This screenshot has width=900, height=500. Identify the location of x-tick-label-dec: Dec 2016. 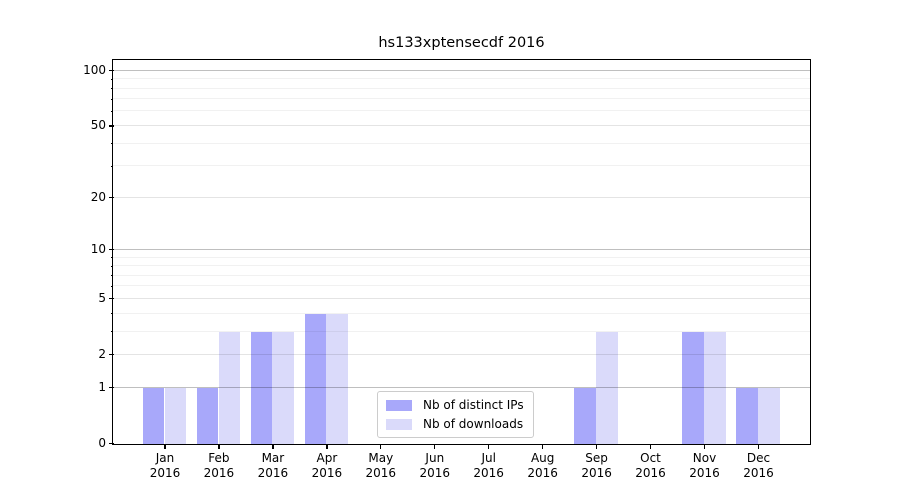
(759, 466).